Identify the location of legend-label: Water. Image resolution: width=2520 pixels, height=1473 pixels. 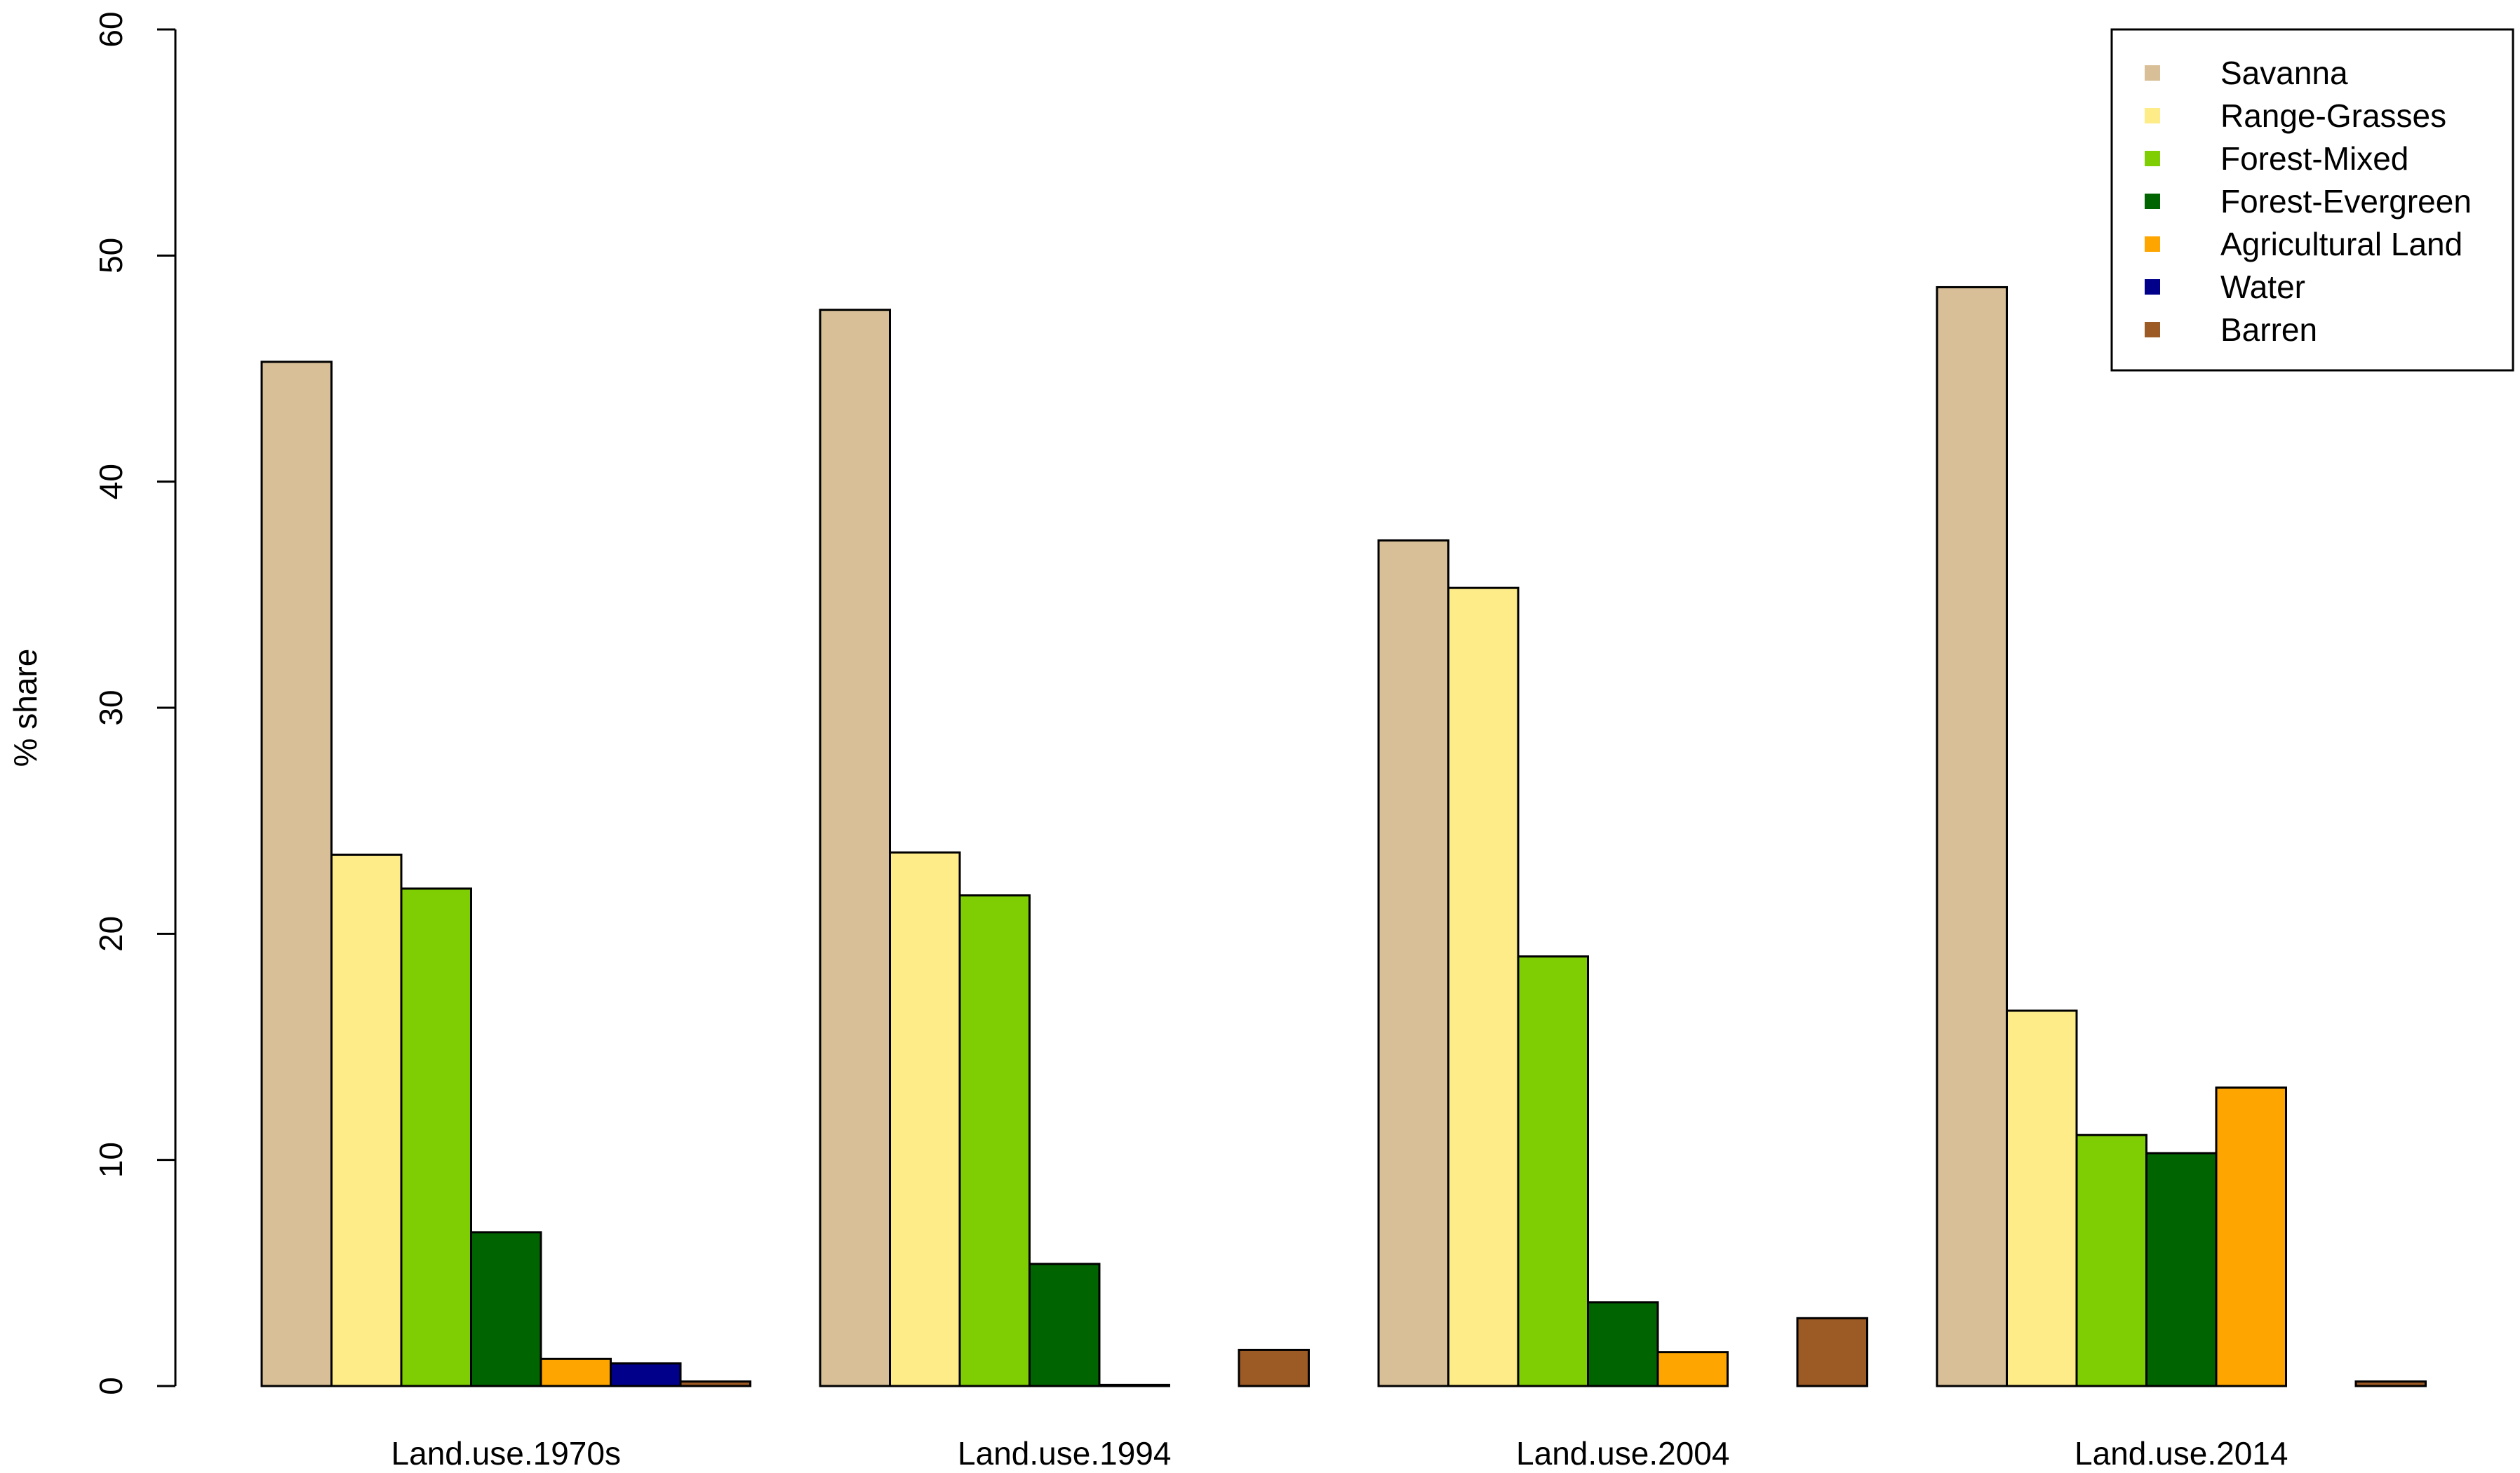
(2262, 287).